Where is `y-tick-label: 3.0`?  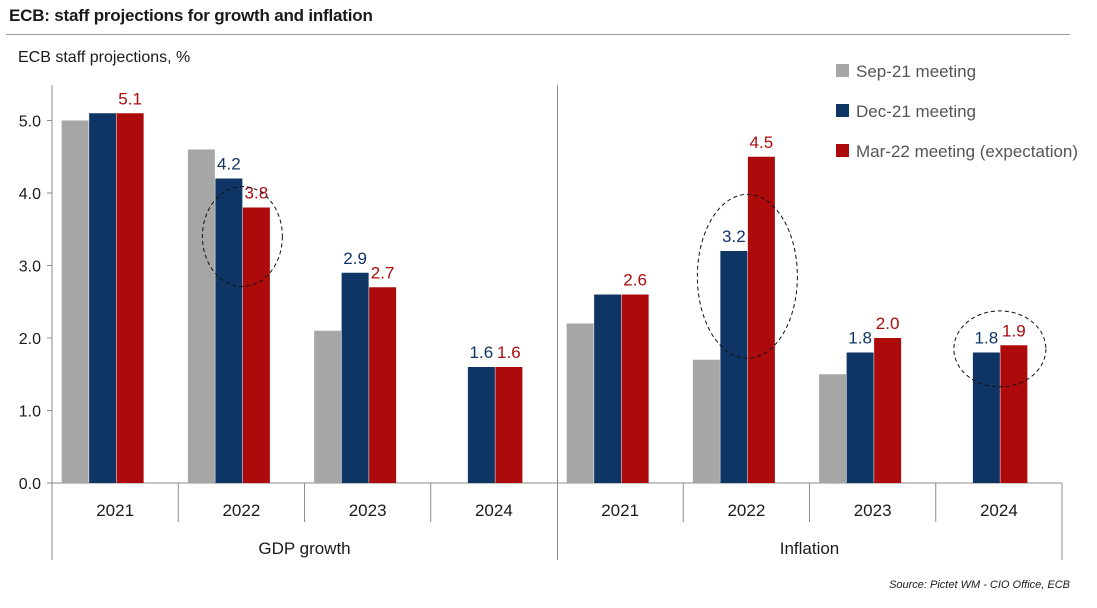 y-tick-label: 3.0 is located at coordinates (30, 267).